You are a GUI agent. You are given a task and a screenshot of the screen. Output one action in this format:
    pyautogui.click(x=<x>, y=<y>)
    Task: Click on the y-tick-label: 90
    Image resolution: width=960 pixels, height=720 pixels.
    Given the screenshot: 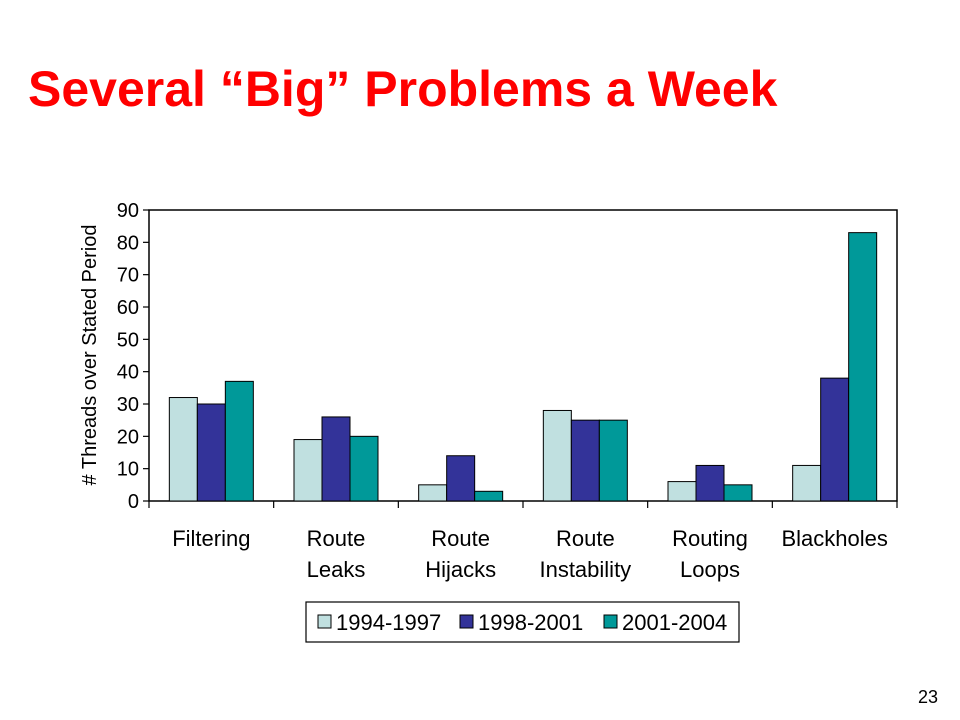 What is the action you would take?
    pyautogui.click(x=128, y=211)
    